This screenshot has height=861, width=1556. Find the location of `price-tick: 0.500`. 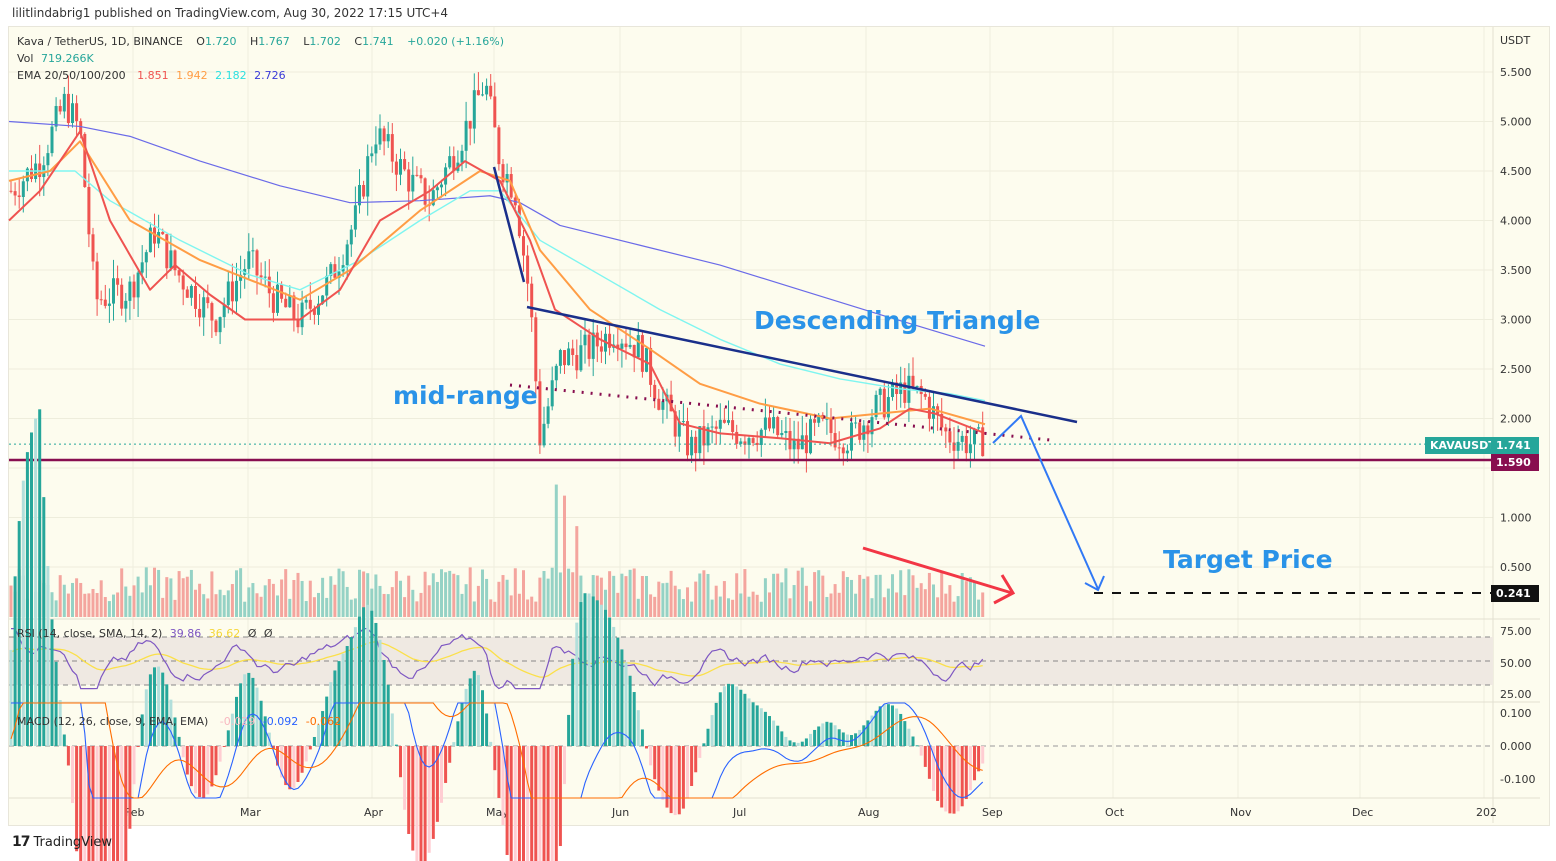

price-tick: 0.500 is located at coordinates (1516, 567).